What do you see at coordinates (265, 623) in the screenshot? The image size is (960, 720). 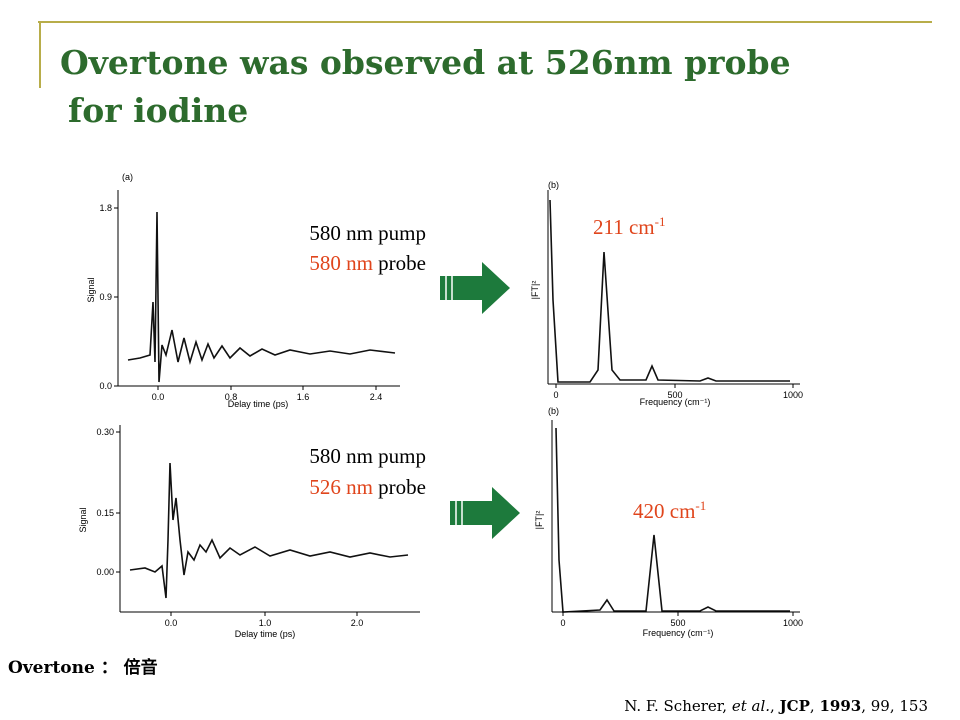 I see `x-tick-label: 1.0` at bounding box center [265, 623].